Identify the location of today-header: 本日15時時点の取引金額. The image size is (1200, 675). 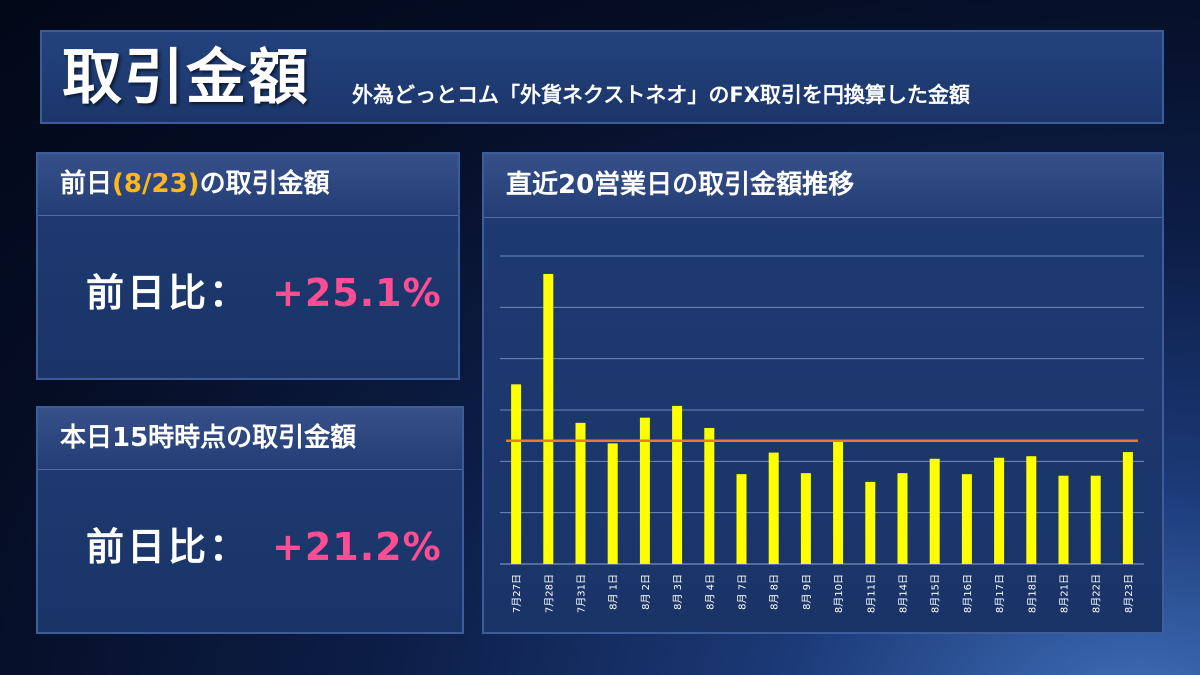
(250, 439).